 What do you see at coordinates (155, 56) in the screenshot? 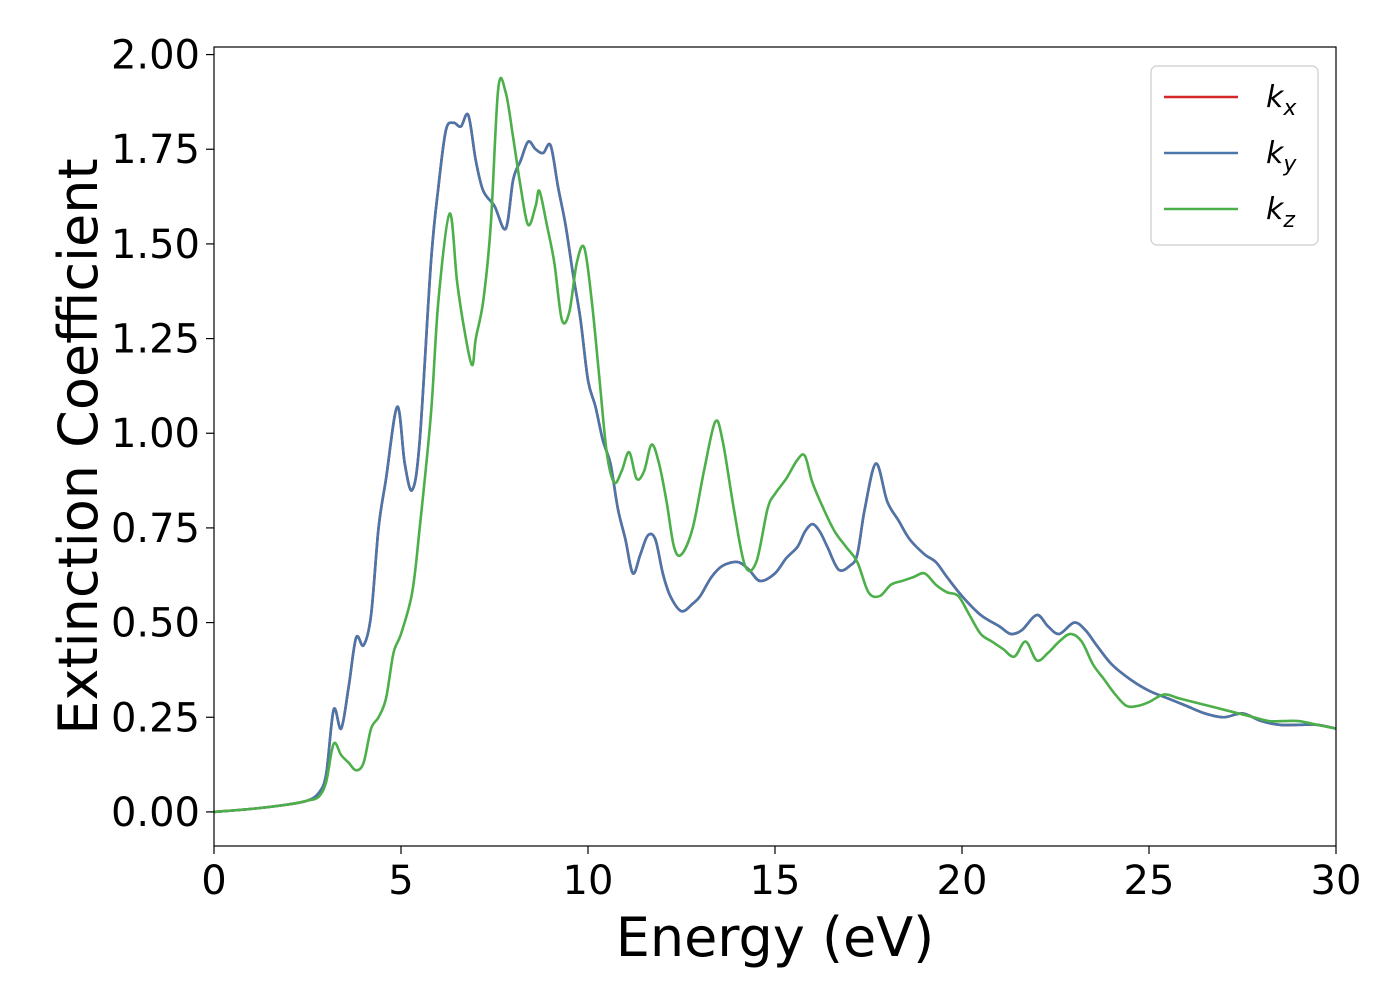
I see `y-tick-label: 2.00` at bounding box center [155, 56].